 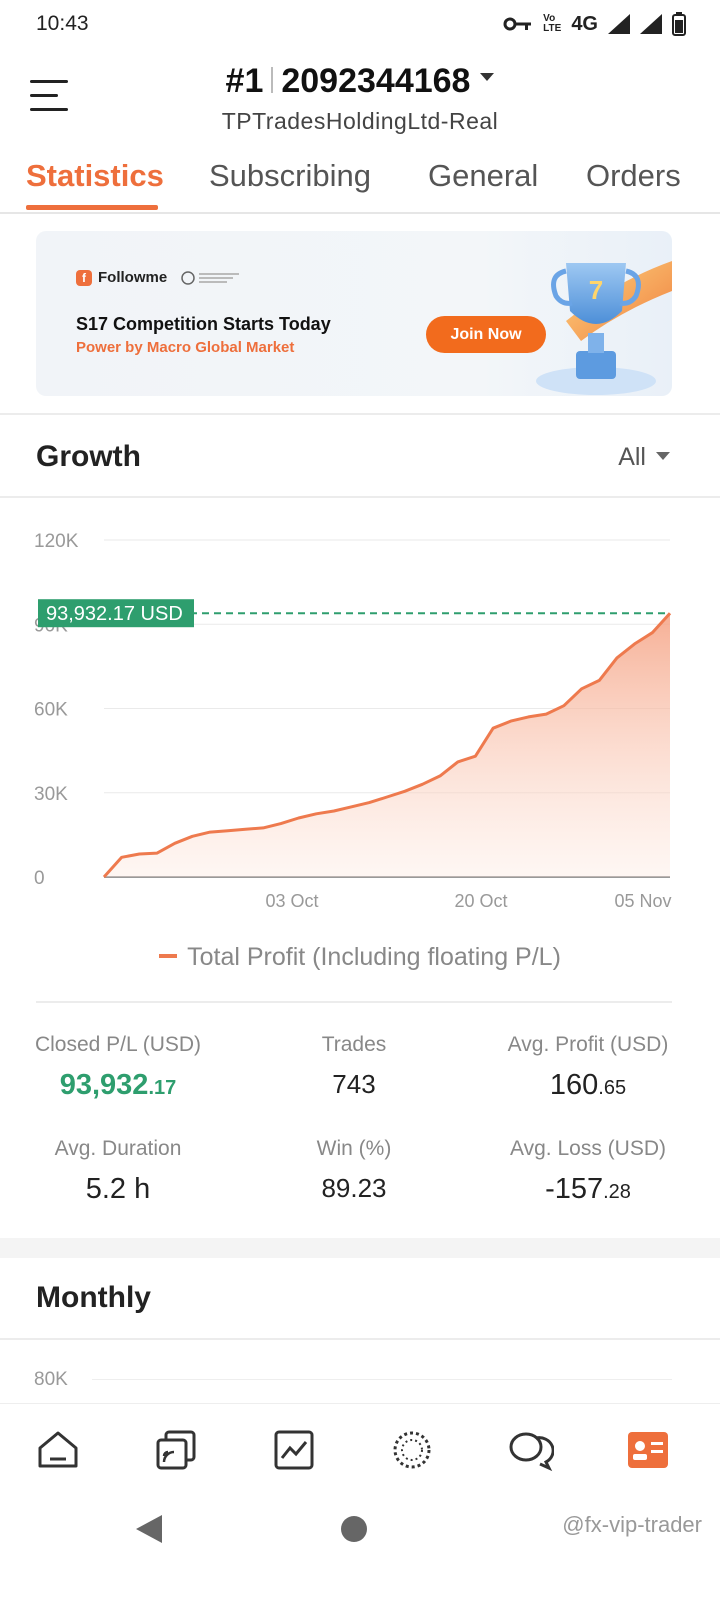 I want to click on chart-x-tick: 05 Nov, so click(x=642, y=901).